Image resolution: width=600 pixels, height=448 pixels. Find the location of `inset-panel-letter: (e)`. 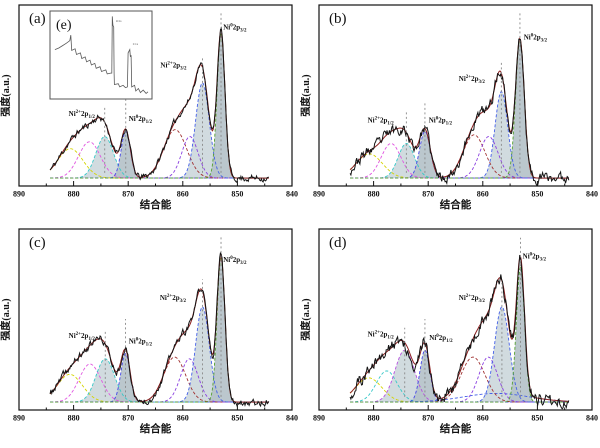

inset-panel-letter: (e) is located at coordinates (64, 25).